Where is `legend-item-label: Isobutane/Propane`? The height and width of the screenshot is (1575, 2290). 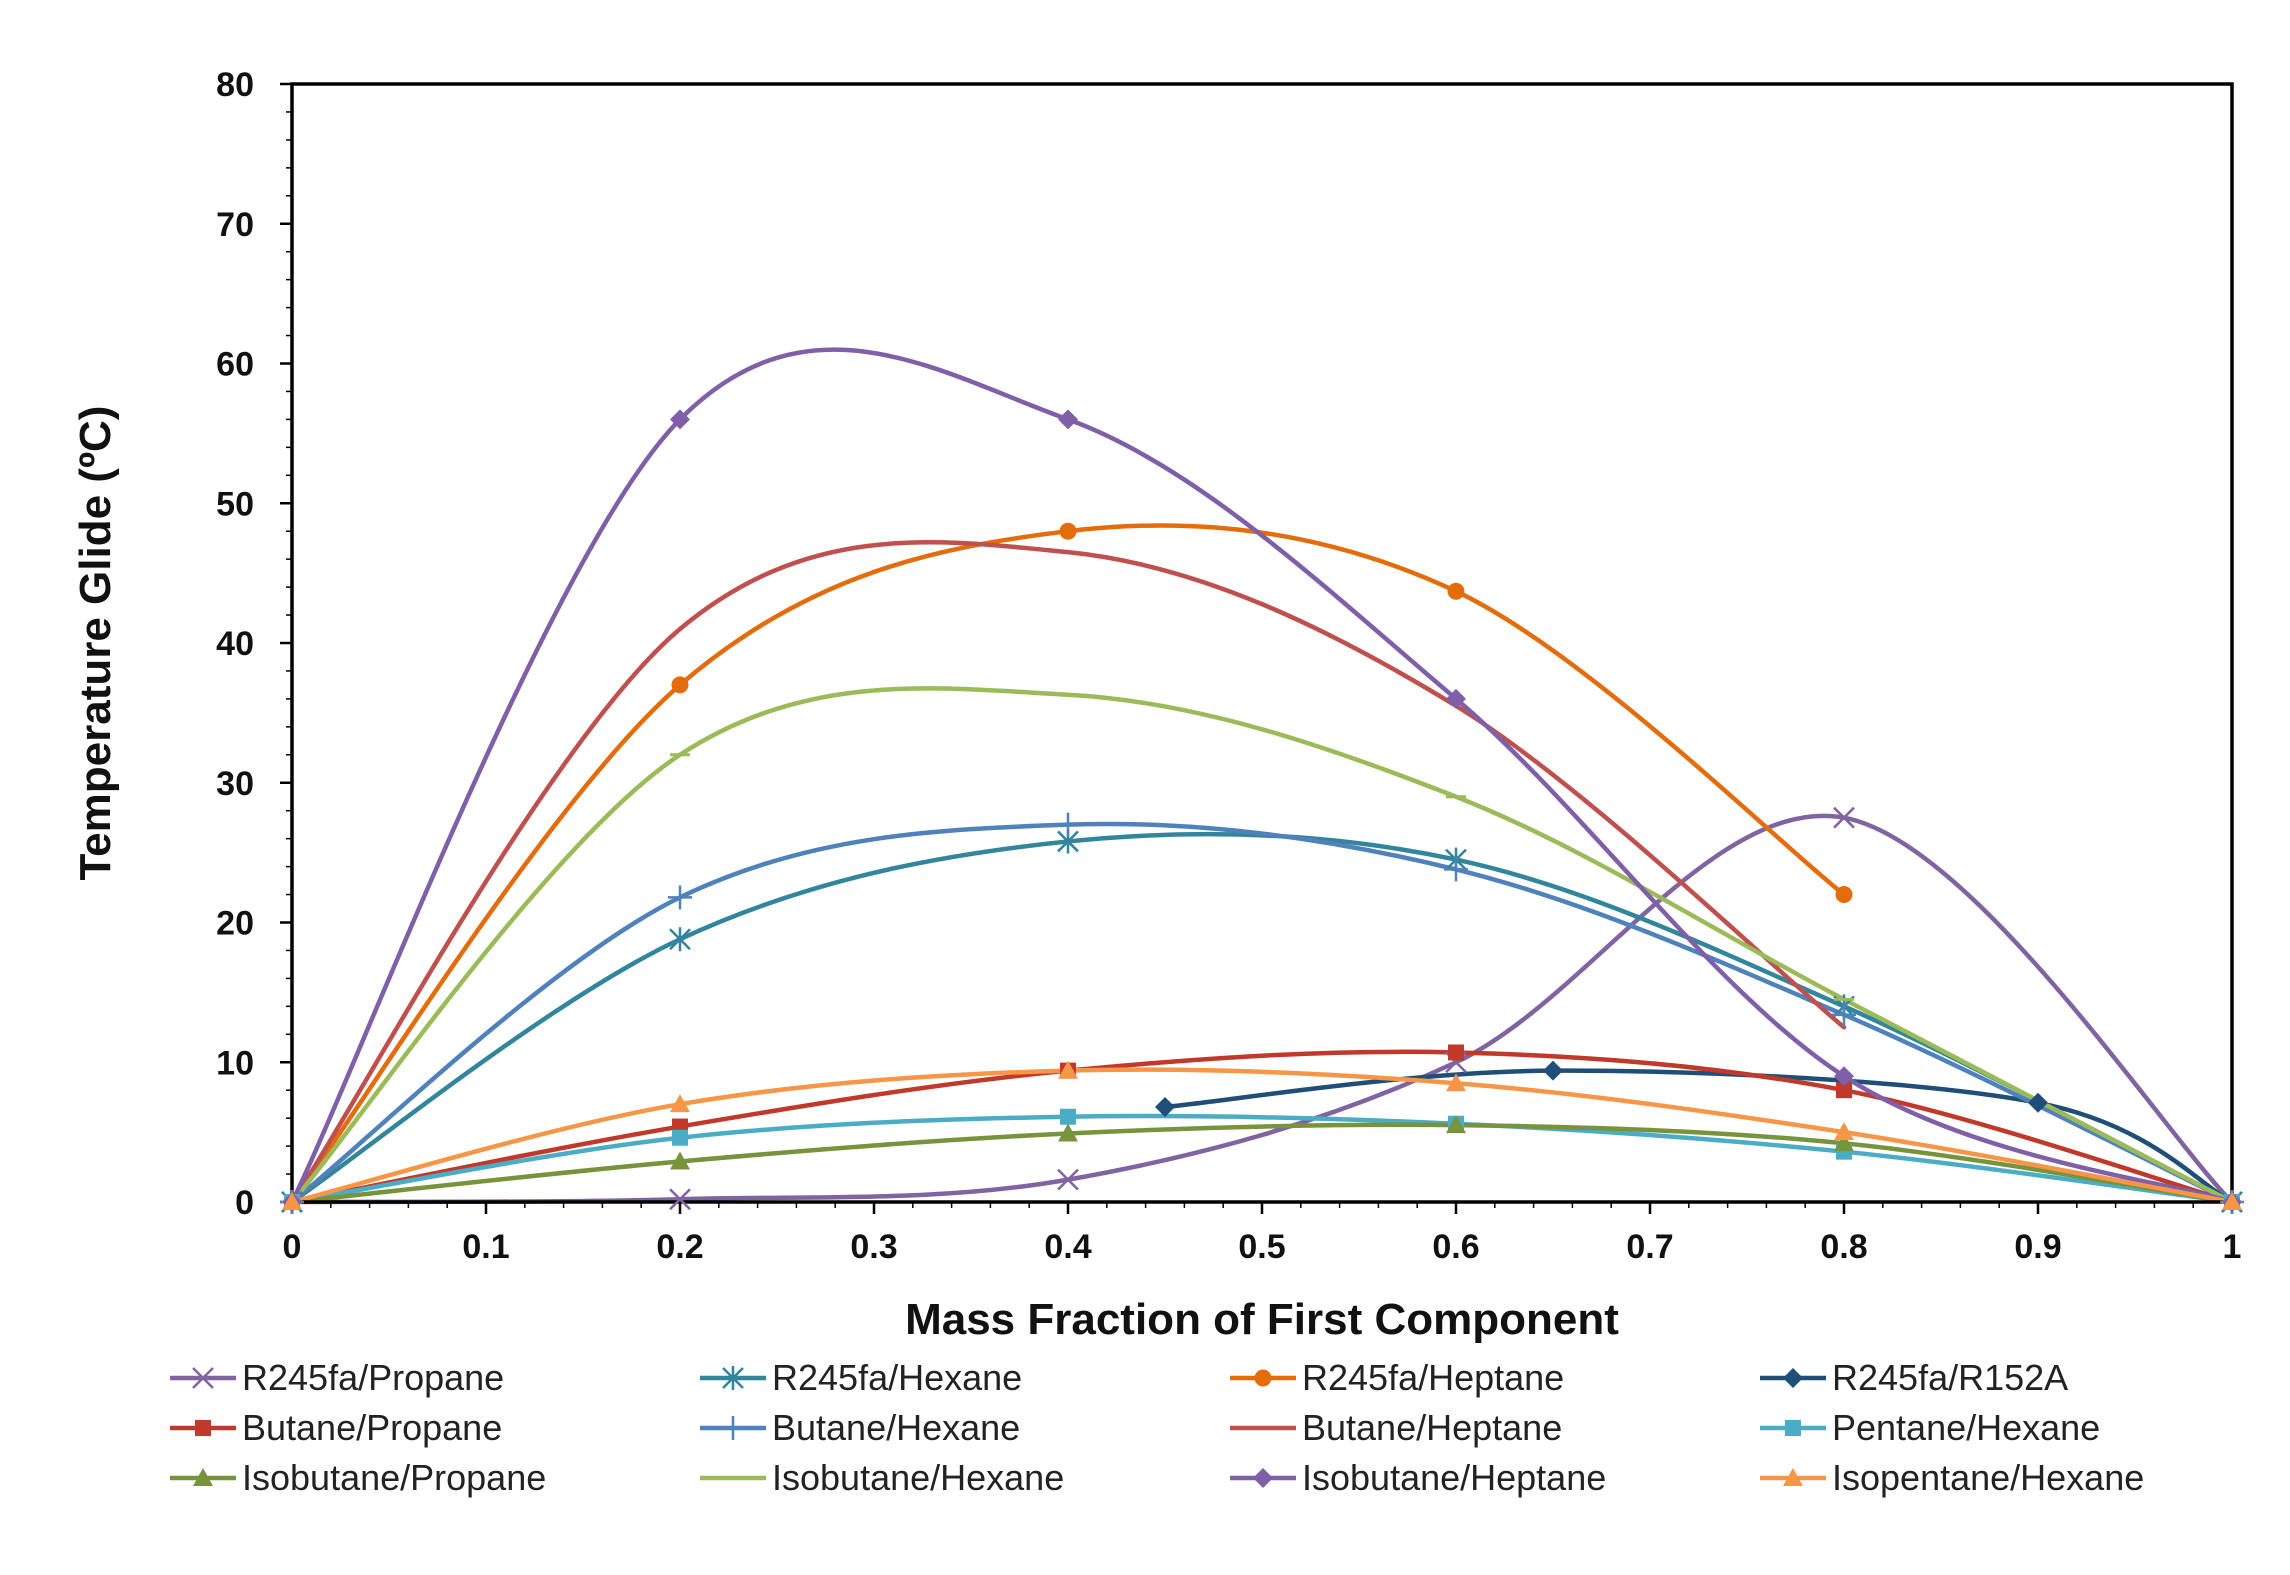
legend-item-label: Isobutane/Propane is located at coordinates (394, 1477).